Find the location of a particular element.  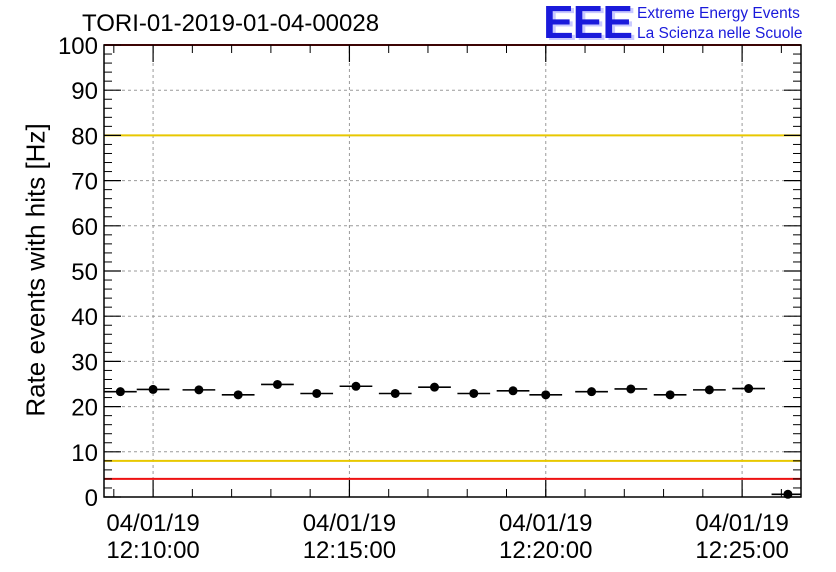

y-tick-label: 70 is located at coordinates (84, 182).